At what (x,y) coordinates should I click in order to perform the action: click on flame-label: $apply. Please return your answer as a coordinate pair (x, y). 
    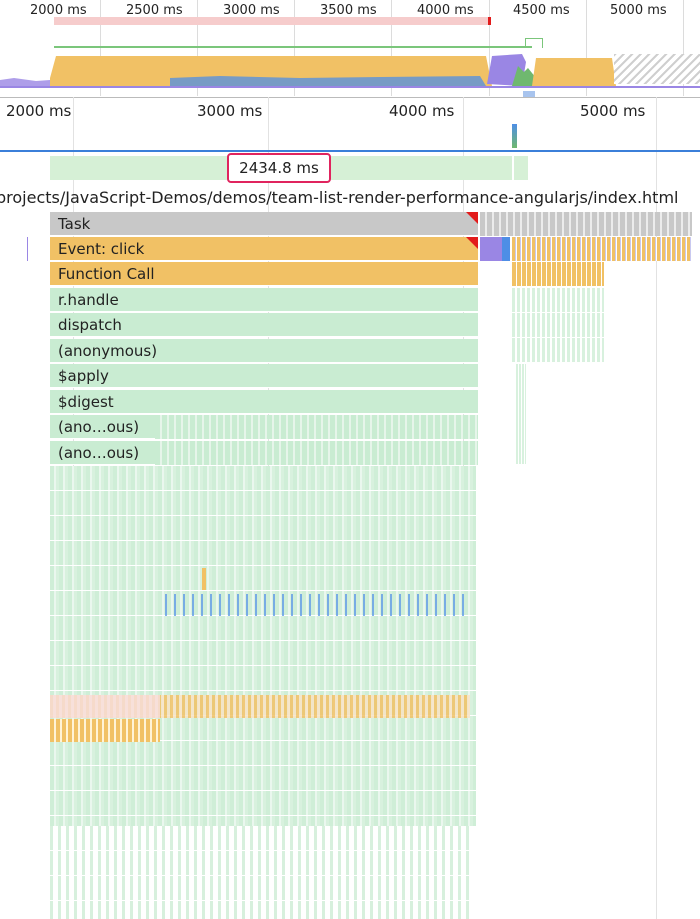
    Looking at the image, I should click on (83, 376).